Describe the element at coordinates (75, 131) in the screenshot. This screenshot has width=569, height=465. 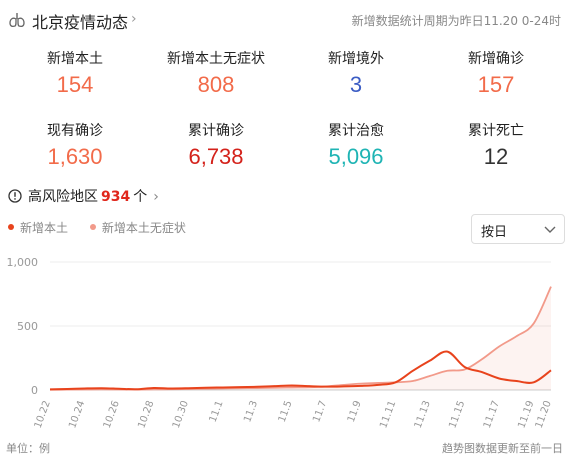
I see `stat-label: 现有确诊` at that location.